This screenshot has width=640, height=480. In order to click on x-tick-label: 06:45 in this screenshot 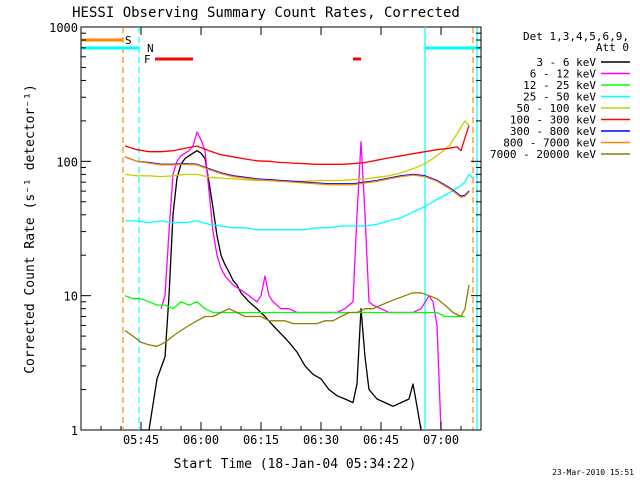, I will do `click(381, 440)`.